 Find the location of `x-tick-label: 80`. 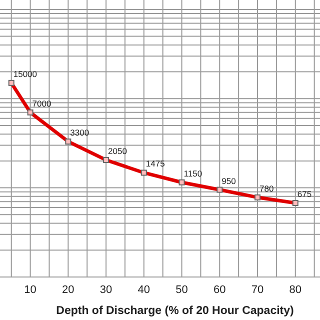

x-tick-label: 80 is located at coordinates (295, 290).